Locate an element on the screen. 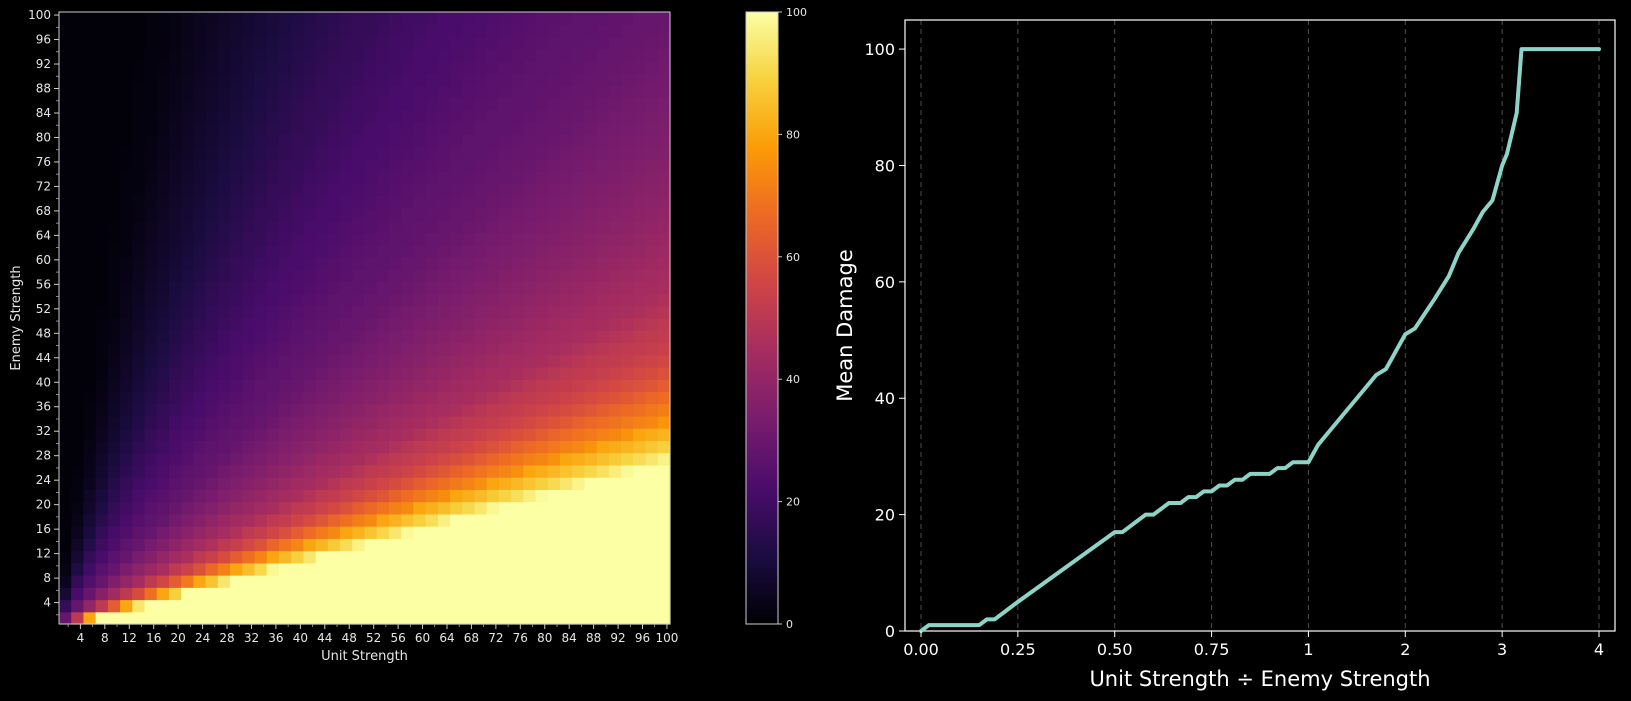 The width and height of the screenshot is (1631, 701). heatmap-x-tick-label: 64 is located at coordinates (446, 638).